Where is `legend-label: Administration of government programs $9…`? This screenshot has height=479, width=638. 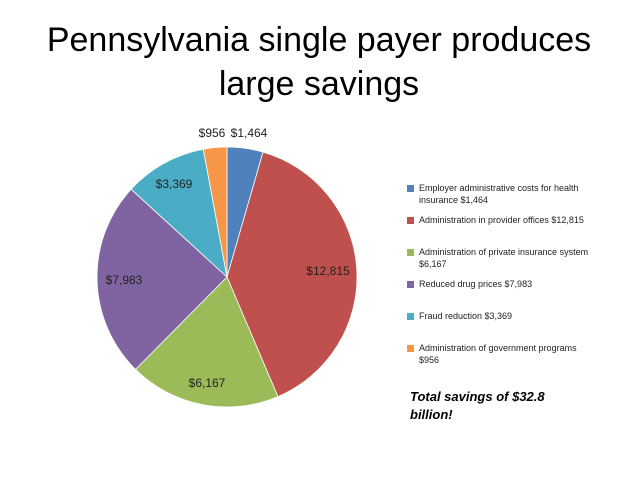
legend-label: Administration of government programs $9… is located at coordinates (498, 354).